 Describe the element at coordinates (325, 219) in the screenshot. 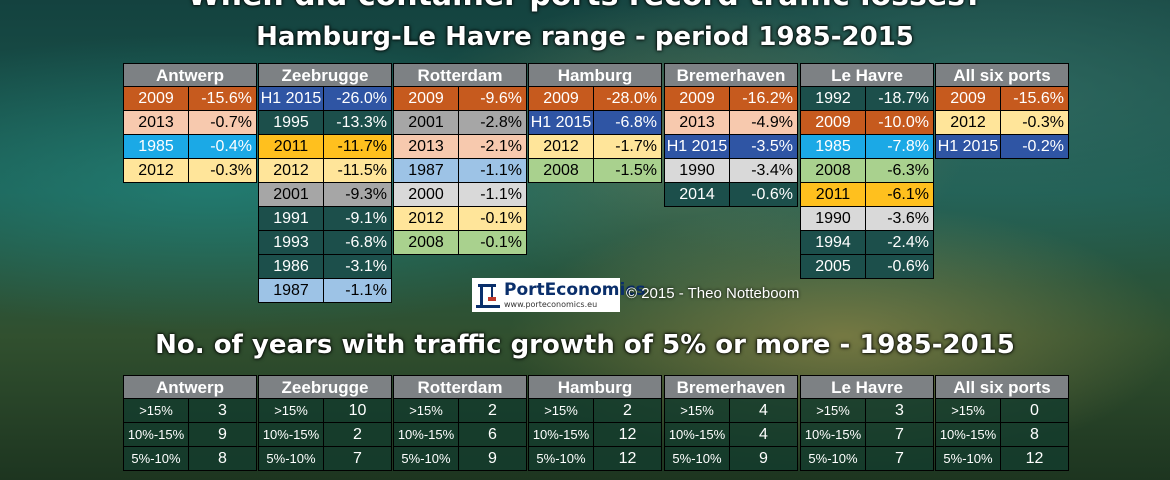

I see `table-row: 1991 -9.1%` at that location.